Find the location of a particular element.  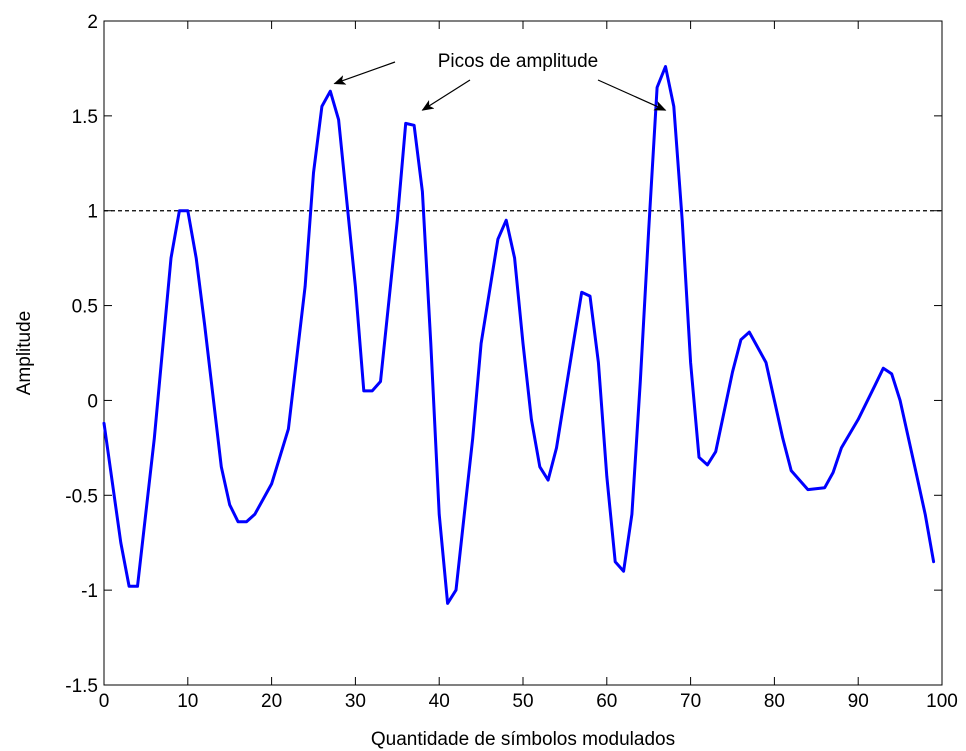

x-tick-label: 60 is located at coordinates (606, 701).